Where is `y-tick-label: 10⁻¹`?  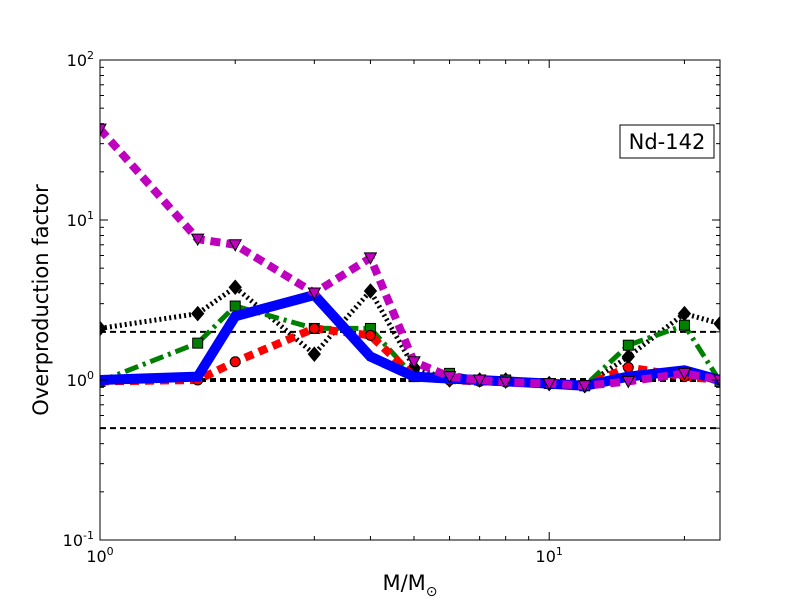 y-tick-label: 10⁻¹ is located at coordinates (78, 539).